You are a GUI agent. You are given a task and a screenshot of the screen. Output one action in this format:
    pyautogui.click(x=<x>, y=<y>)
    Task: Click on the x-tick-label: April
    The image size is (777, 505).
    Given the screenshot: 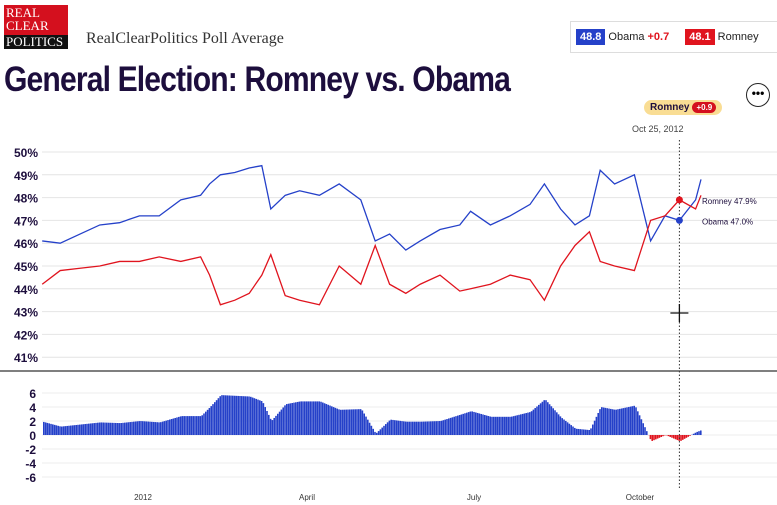 What is the action you would take?
    pyautogui.click(x=307, y=497)
    